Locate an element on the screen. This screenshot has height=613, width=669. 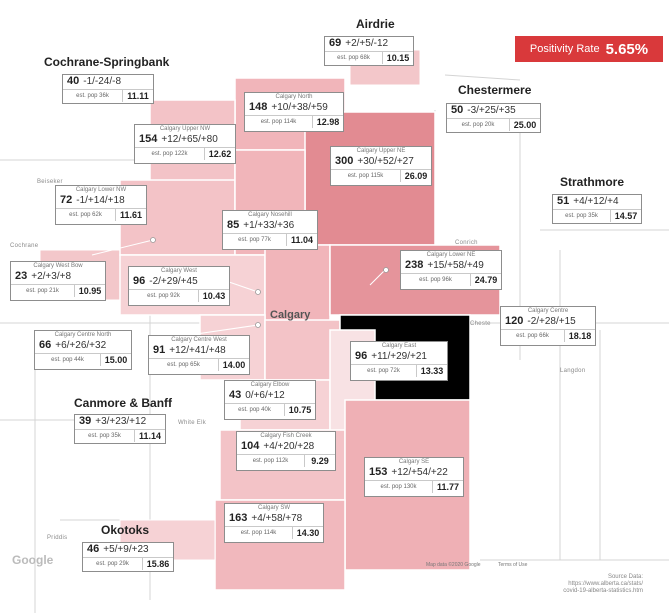
pop: est. pop 115k is located at coordinates (366, 176).